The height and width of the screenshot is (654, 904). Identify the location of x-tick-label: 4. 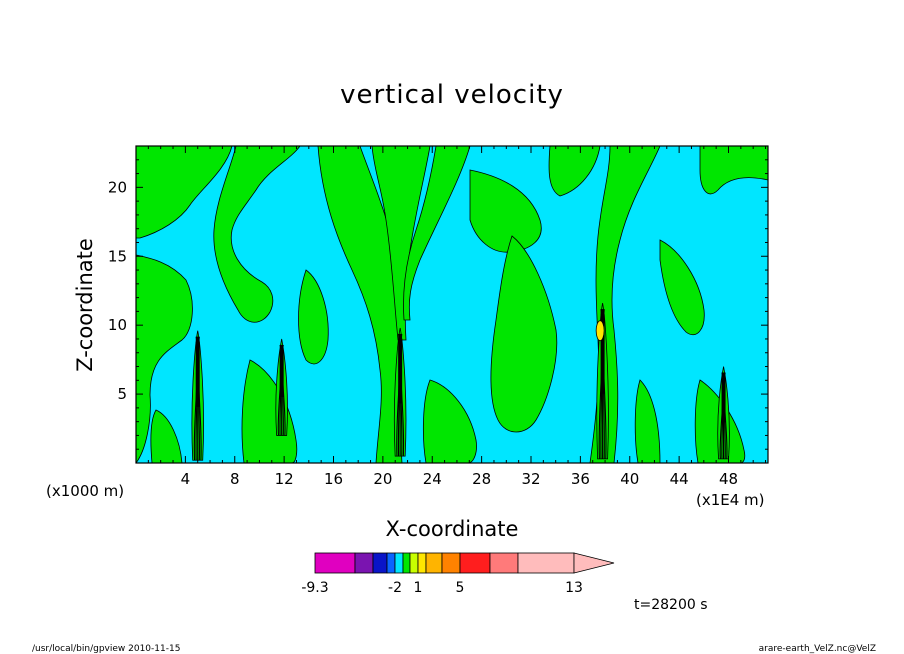
(186, 479).